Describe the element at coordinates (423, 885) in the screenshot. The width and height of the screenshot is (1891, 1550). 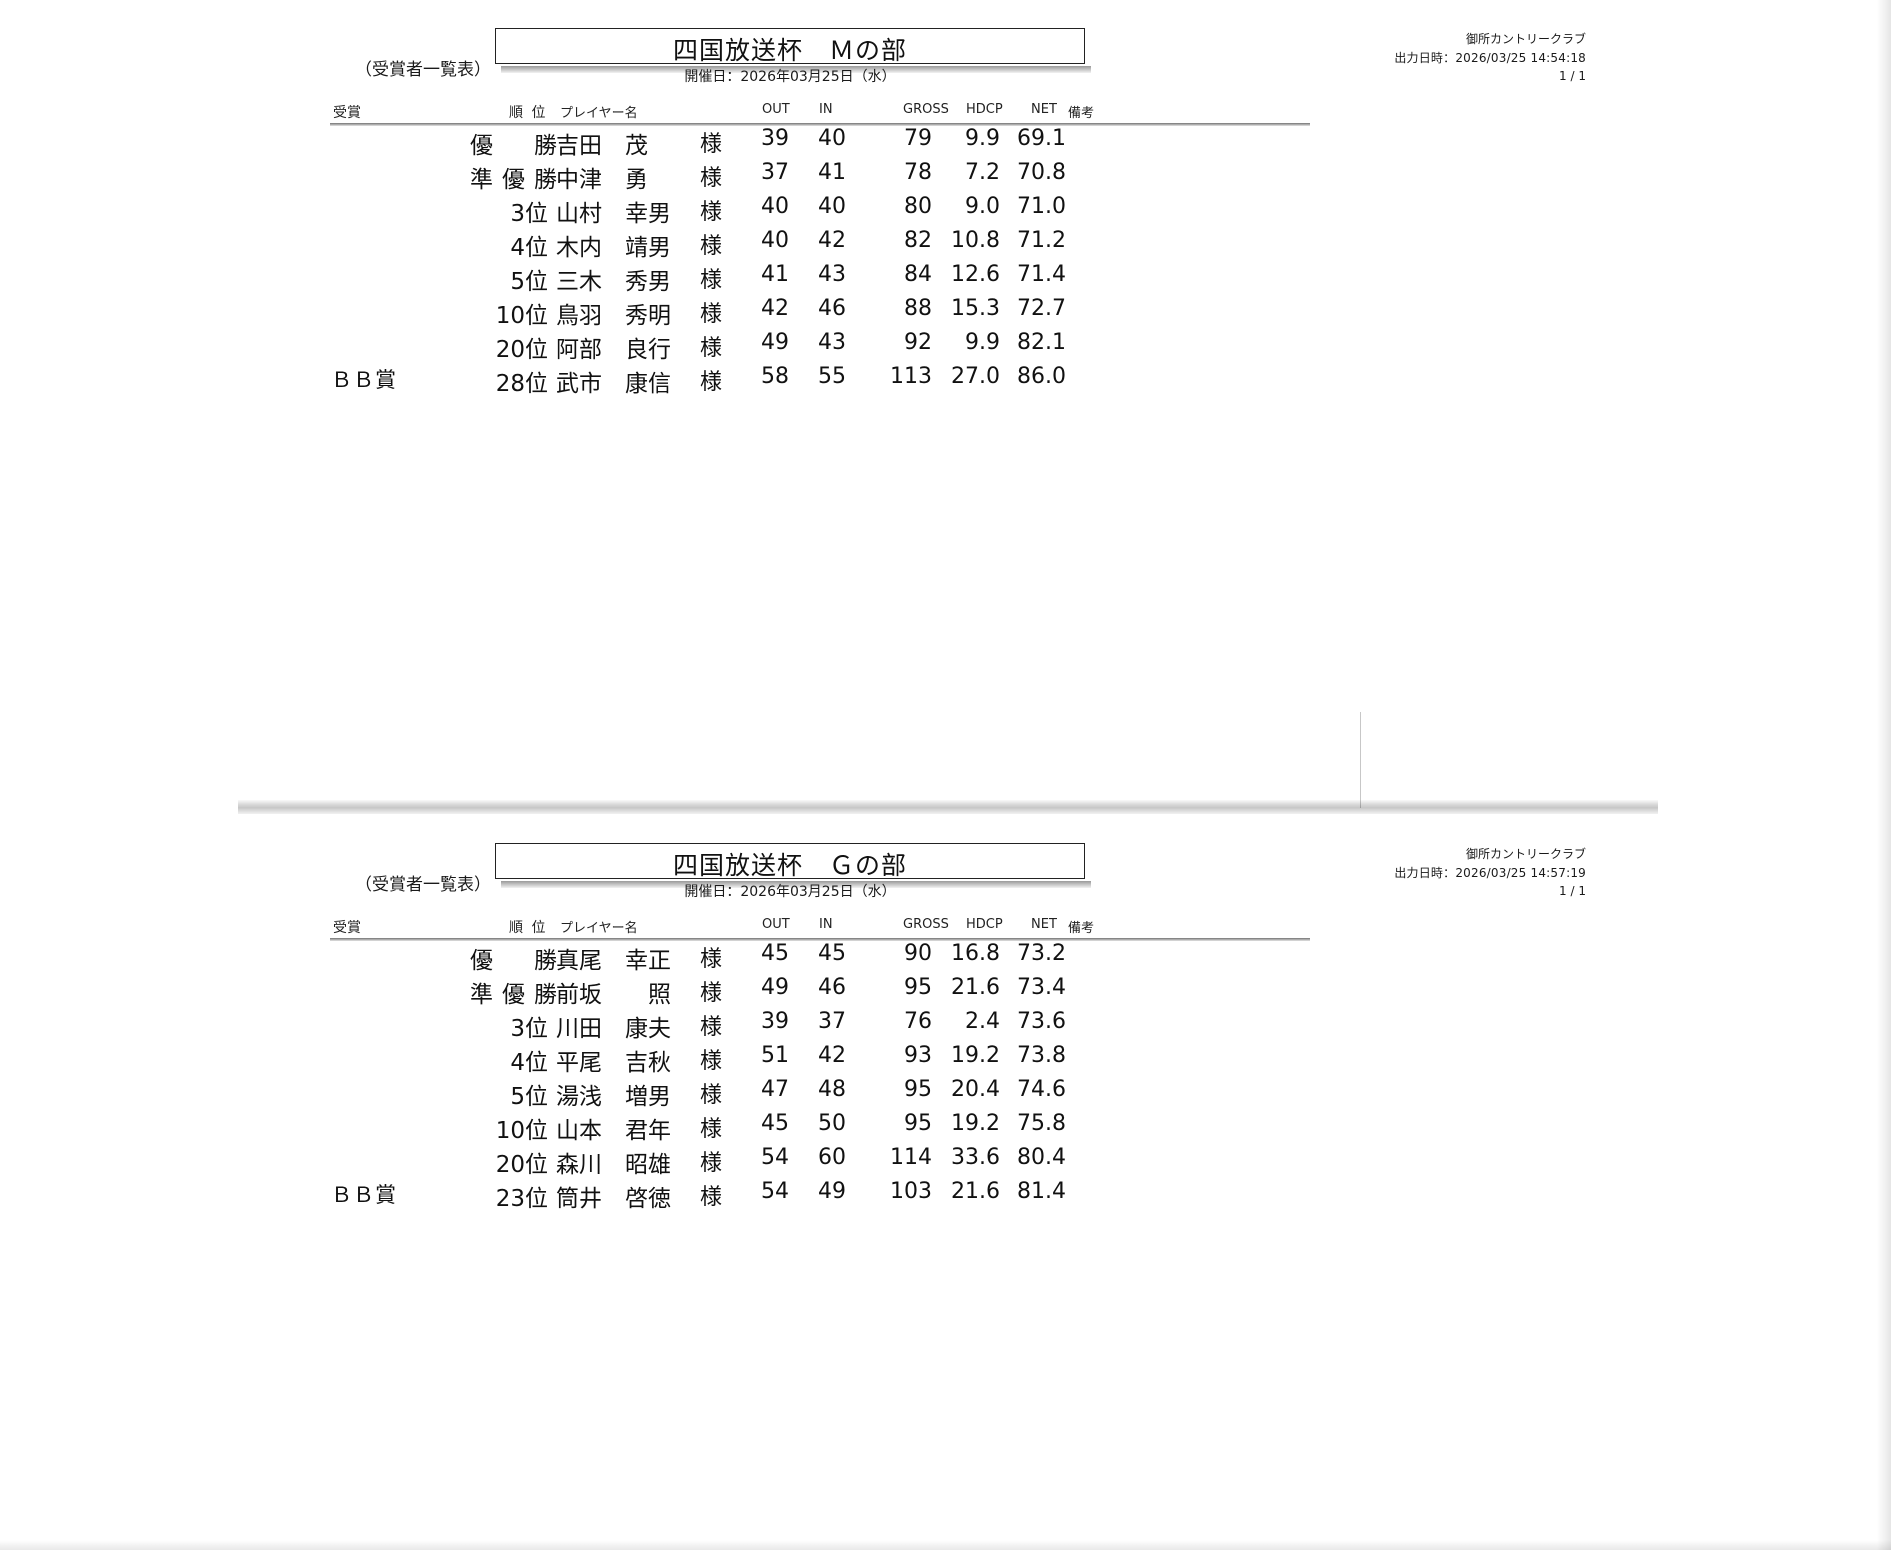
I see `report-subtitle: （受賞者一覧表）` at that location.